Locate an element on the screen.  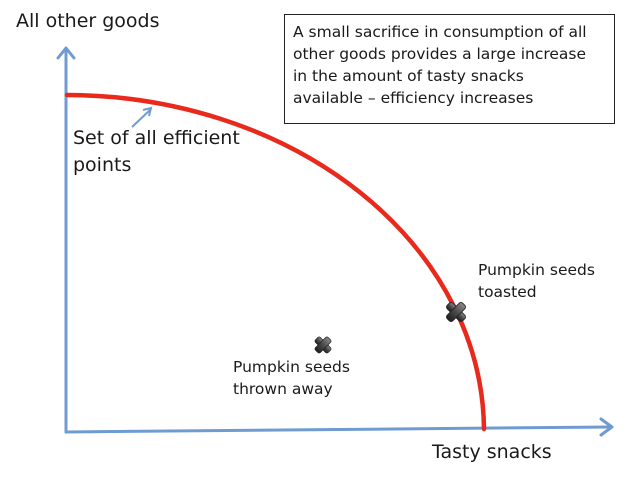
callout-line-4: available – efficiency increases is located at coordinates (413, 98).